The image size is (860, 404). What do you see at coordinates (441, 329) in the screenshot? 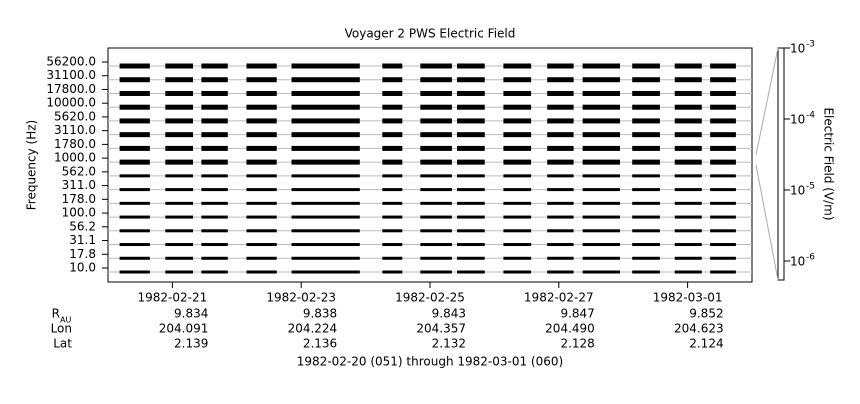
I see `ephemeris-value: 204.357` at bounding box center [441, 329].